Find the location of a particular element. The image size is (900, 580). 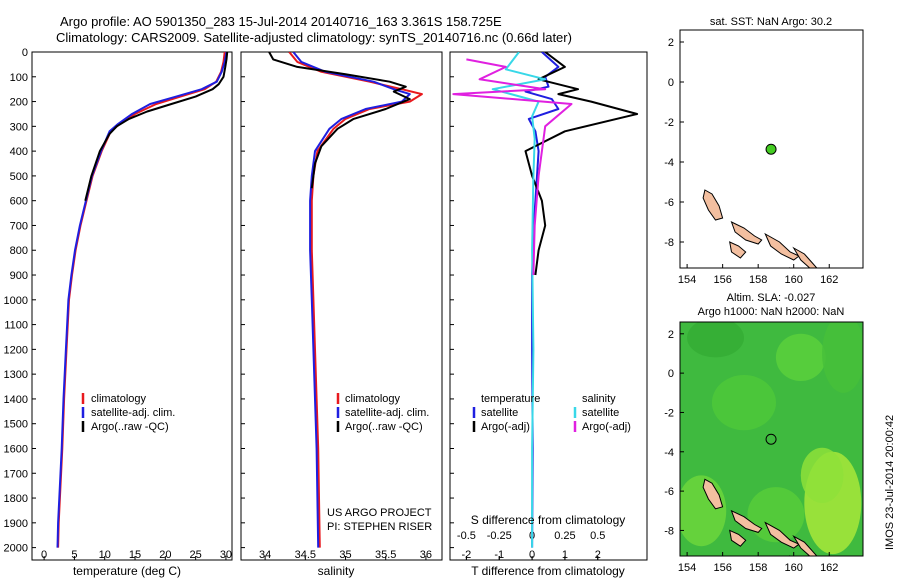

x-tick-label: -2 is located at coordinates (467, 555).